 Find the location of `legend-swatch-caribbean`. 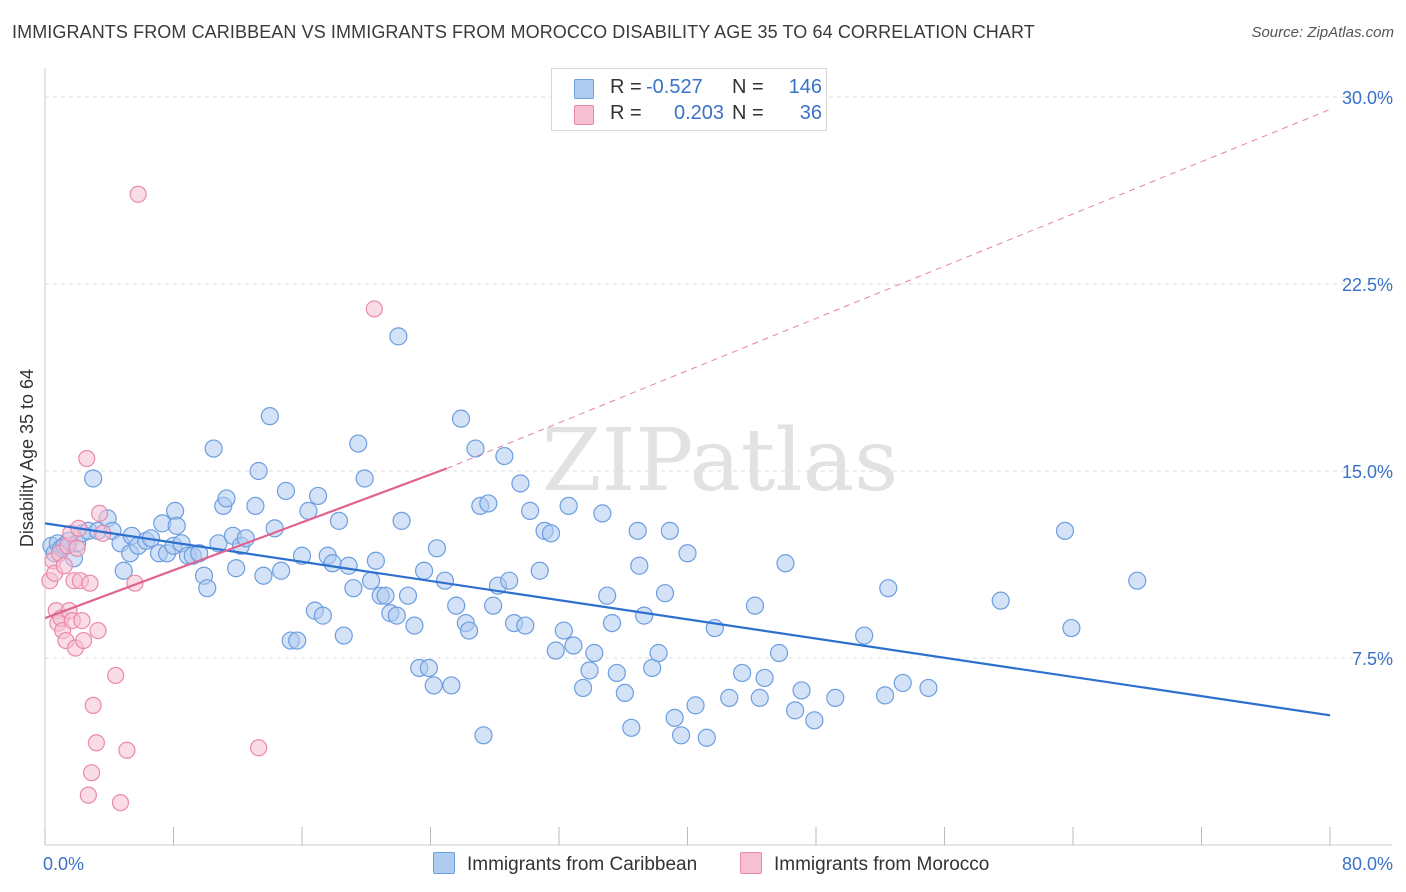

legend-swatch-caribbean is located at coordinates (584, 89).